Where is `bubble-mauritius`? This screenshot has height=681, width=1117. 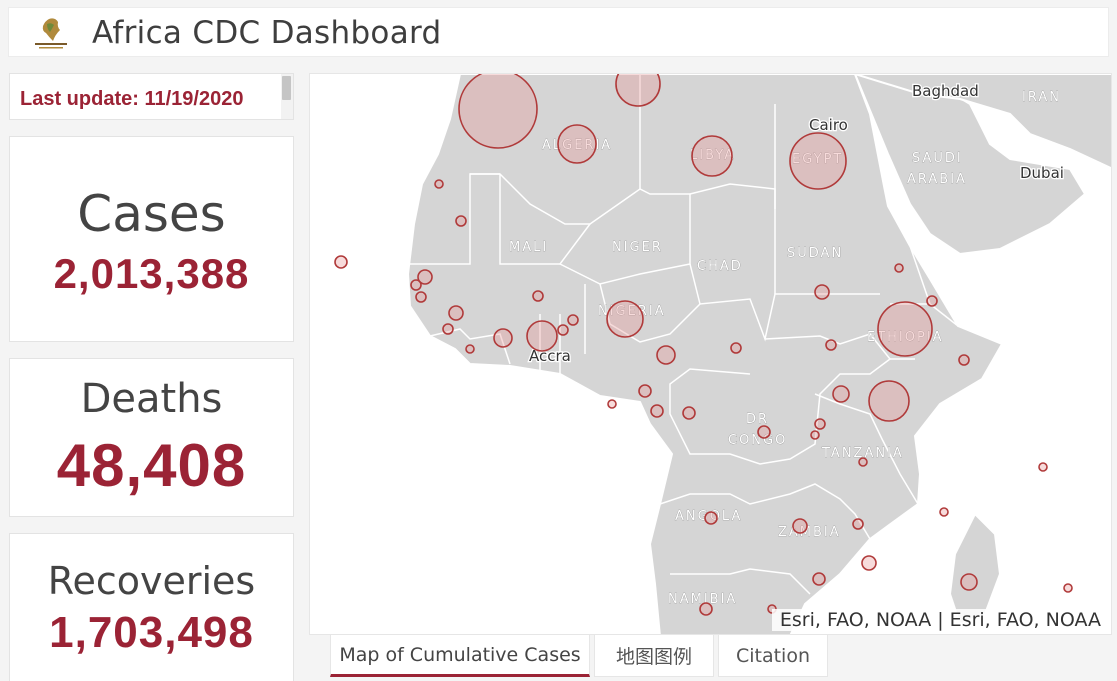 bubble-mauritius is located at coordinates (1068, 588).